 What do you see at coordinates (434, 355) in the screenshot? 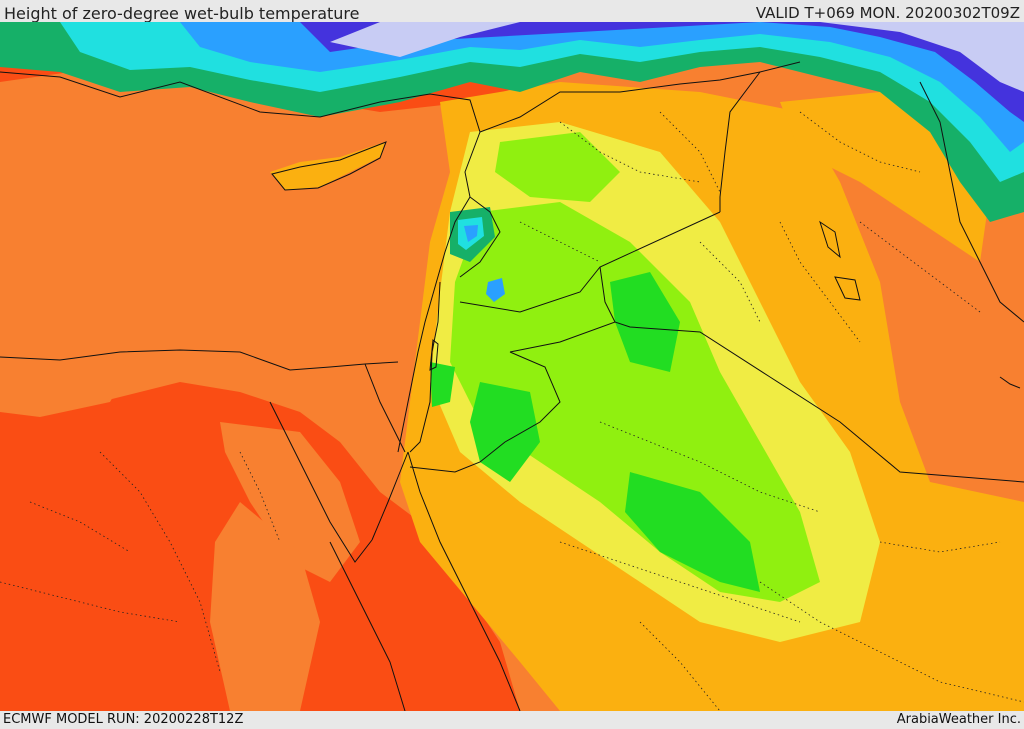
I see `coast-dead-sea` at bounding box center [434, 355].